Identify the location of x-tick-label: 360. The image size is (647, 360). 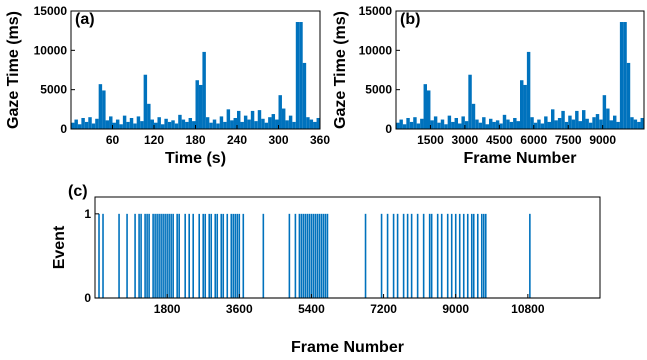
(320, 140).